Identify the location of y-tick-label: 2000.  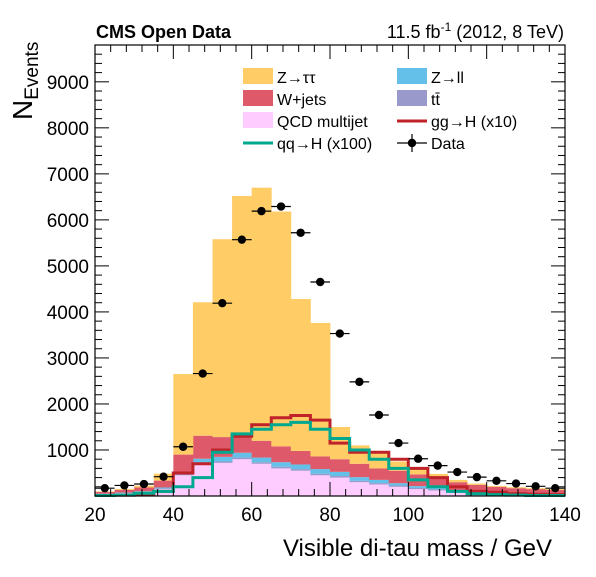
(68, 405).